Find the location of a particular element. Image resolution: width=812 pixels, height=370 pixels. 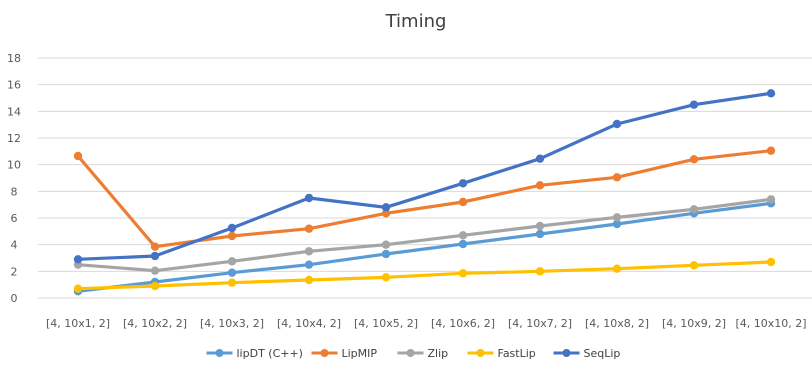

x-tick-label: [4, 10x7, 2] is located at coordinates (540, 323).